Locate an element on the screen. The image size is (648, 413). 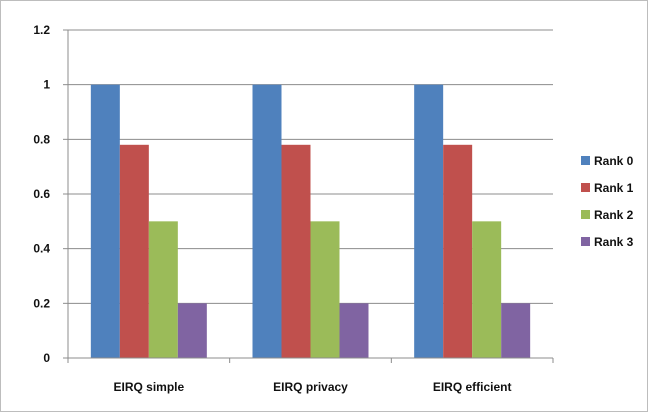
legend: Rank 0 Rank 1 Rank 2 Rank 3 is located at coordinates (607, 201).